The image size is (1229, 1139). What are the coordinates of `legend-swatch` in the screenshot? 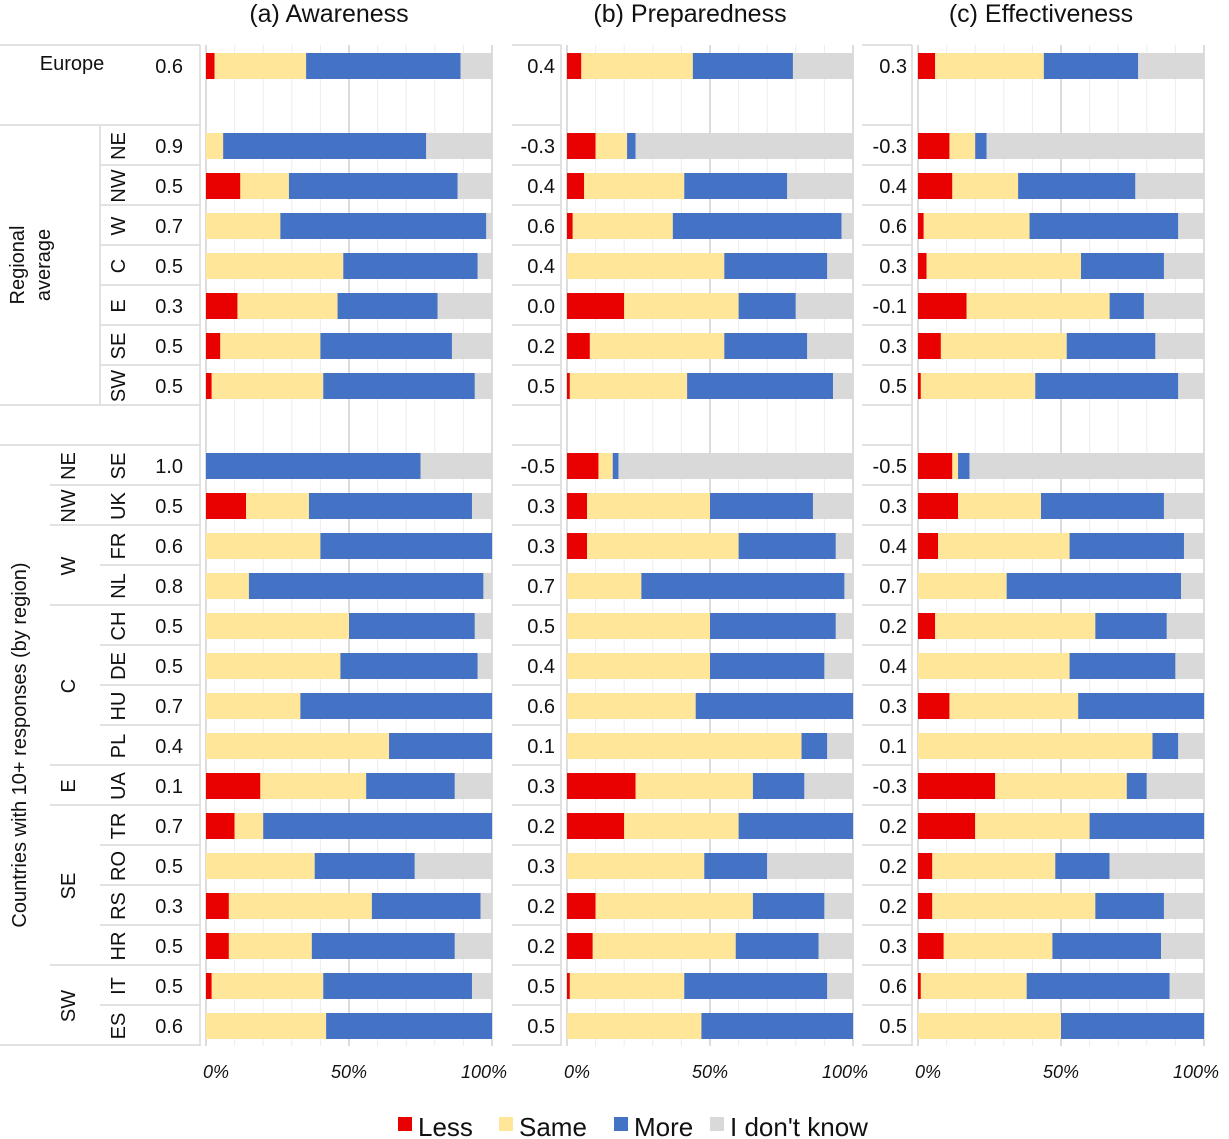 It's located at (717, 1124).